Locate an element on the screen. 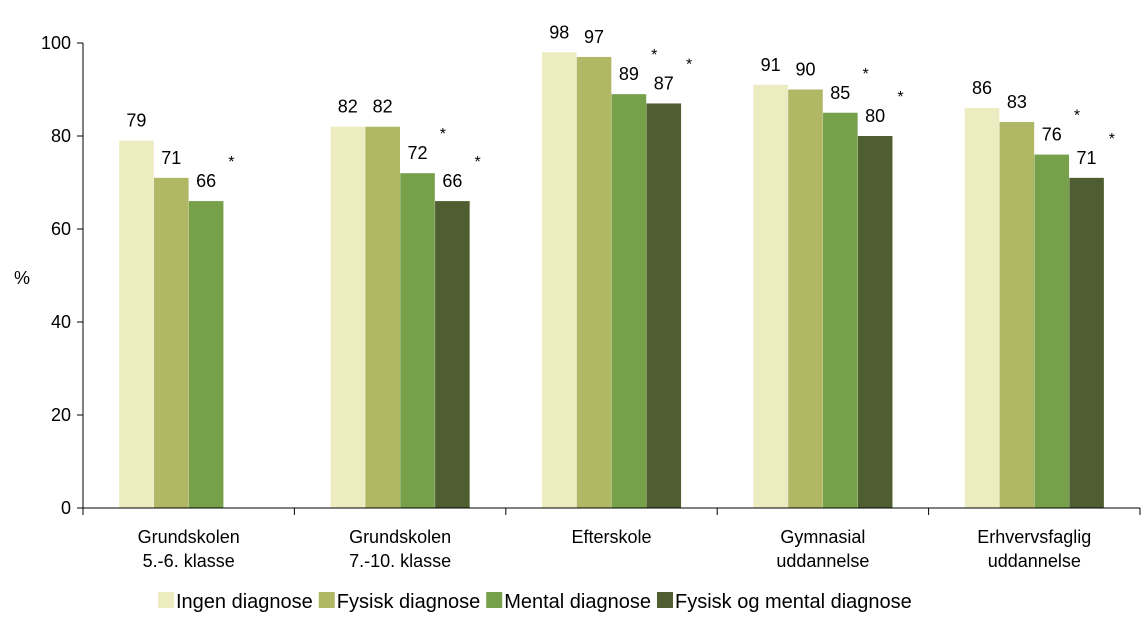 This screenshot has height=632, width=1143. y-tick-label: 100 is located at coordinates (56, 43).